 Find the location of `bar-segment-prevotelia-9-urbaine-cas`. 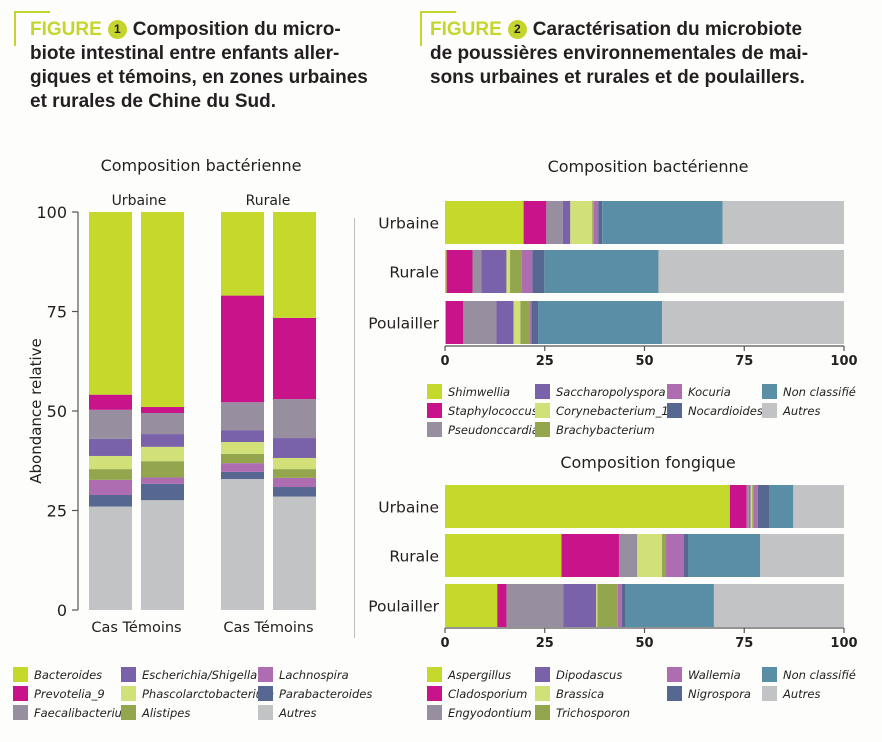

bar-segment-prevotelia-9-urbaine-cas is located at coordinates (110, 402).